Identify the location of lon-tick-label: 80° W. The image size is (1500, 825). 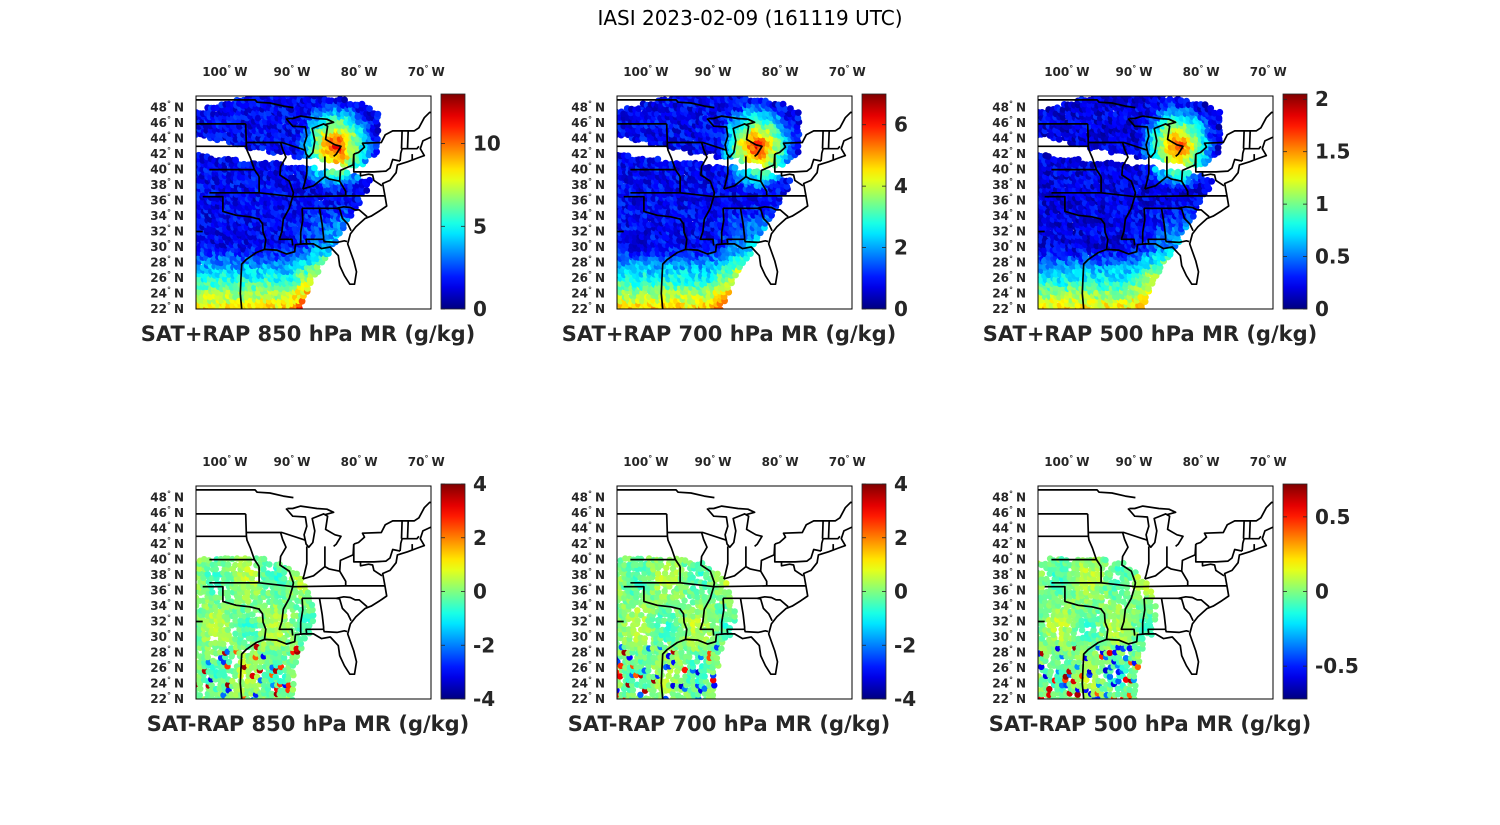
(359, 461).